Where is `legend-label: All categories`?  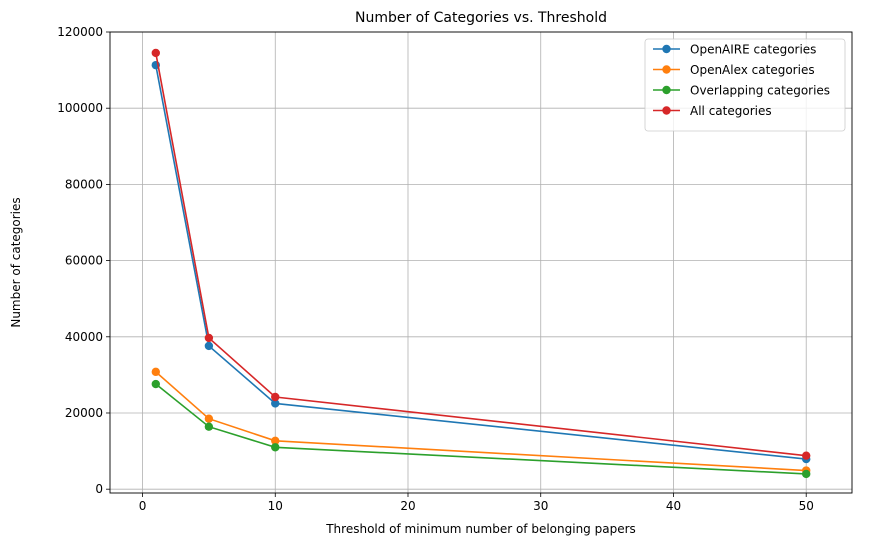 legend-label: All categories is located at coordinates (731, 111).